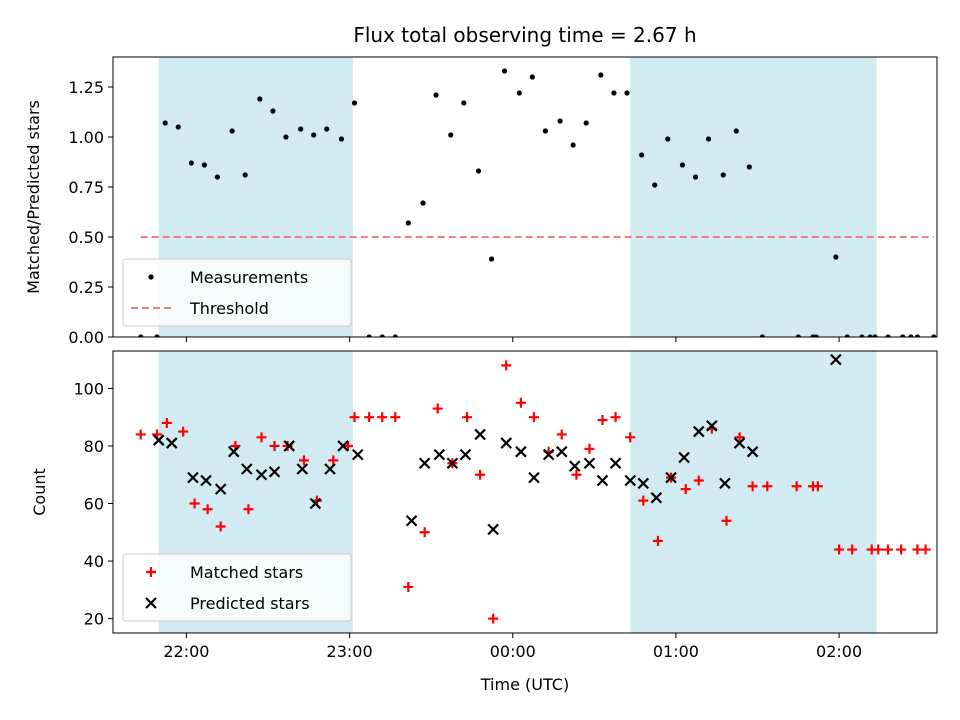 The image size is (960, 720). What do you see at coordinates (513, 651) in the screenshot?
I see `x-tick-label: 00:00` at bounding box center [513, 651].